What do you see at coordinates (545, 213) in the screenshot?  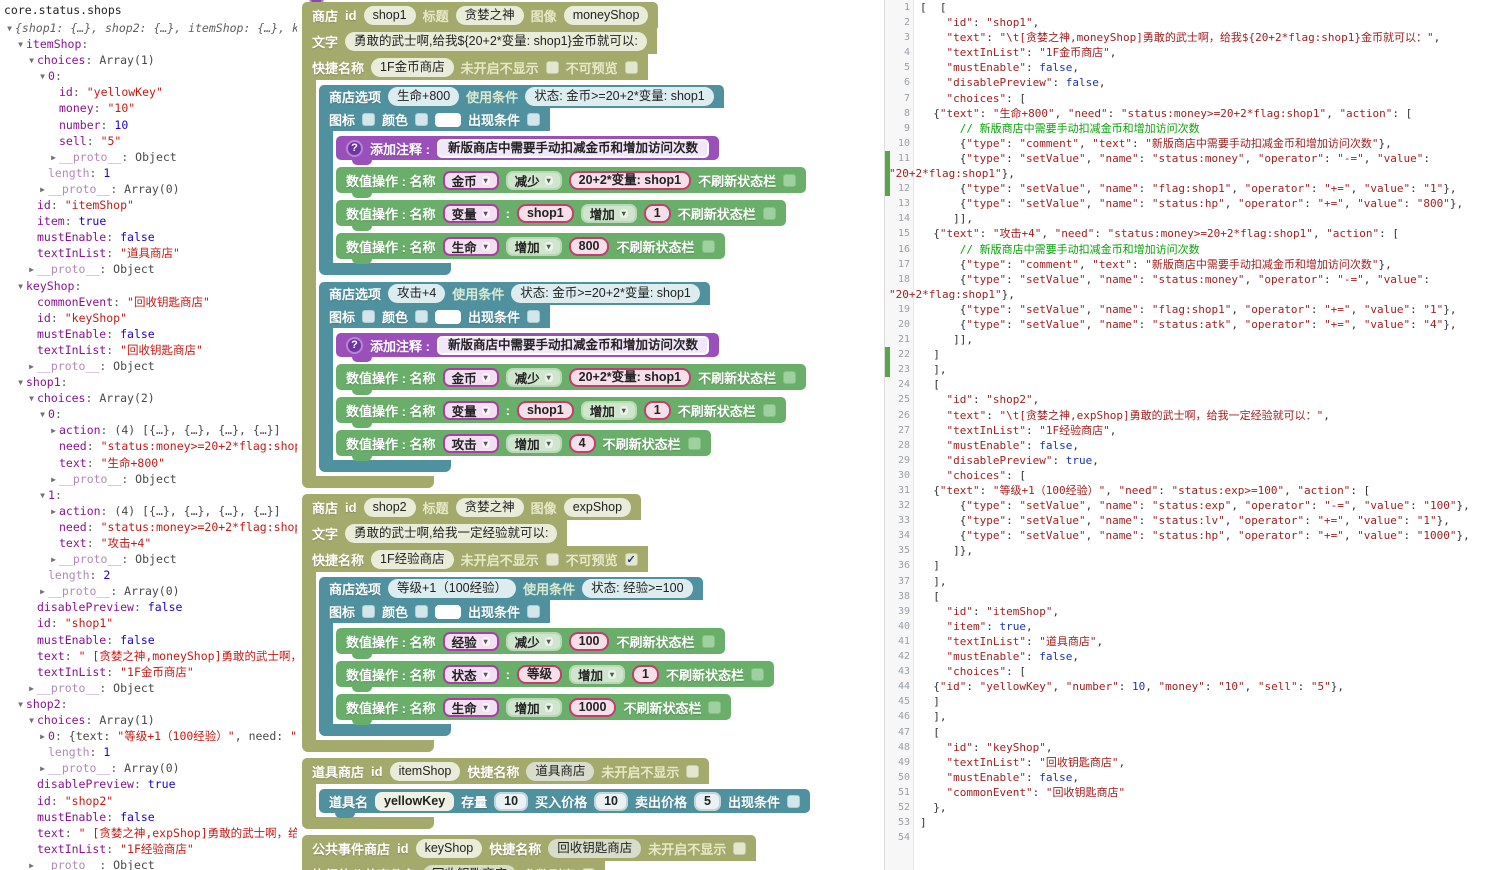 I see `value-field: shop1` at bounding box center [545, 213].